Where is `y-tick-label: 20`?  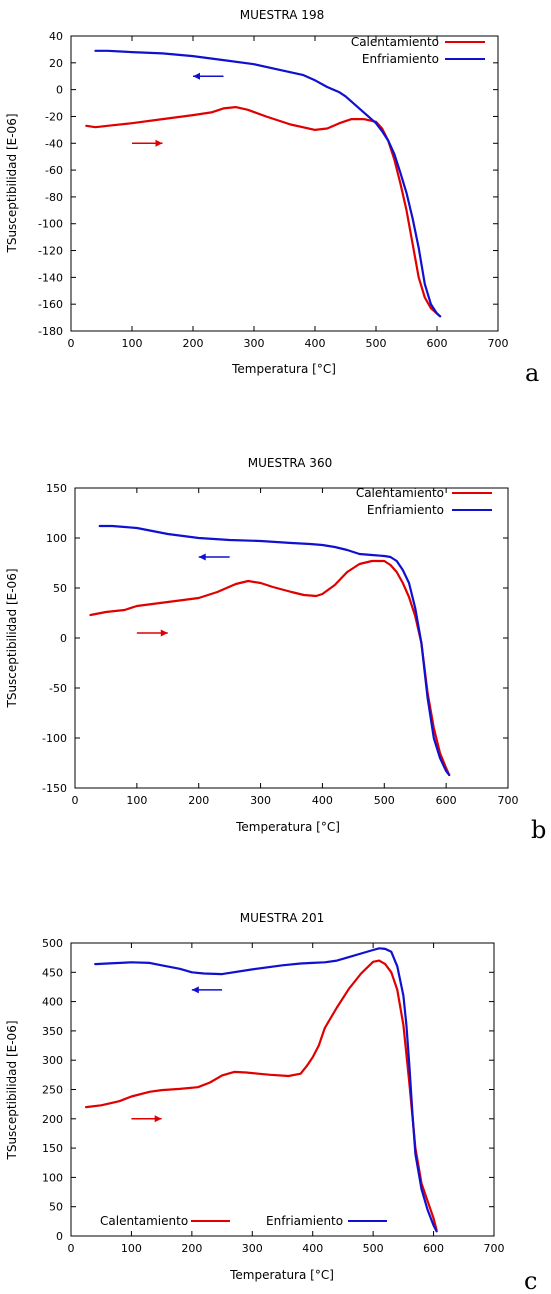 y-tick-label: 20 is located at coordinates (56, 63).